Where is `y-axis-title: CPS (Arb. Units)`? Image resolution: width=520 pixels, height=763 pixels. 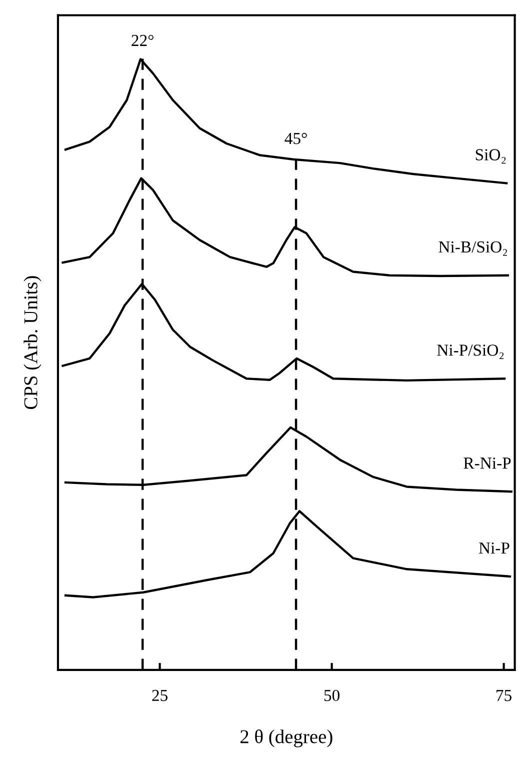 y-axis-title: CPS (Arb. Units) is located at coordinates (33, 343).